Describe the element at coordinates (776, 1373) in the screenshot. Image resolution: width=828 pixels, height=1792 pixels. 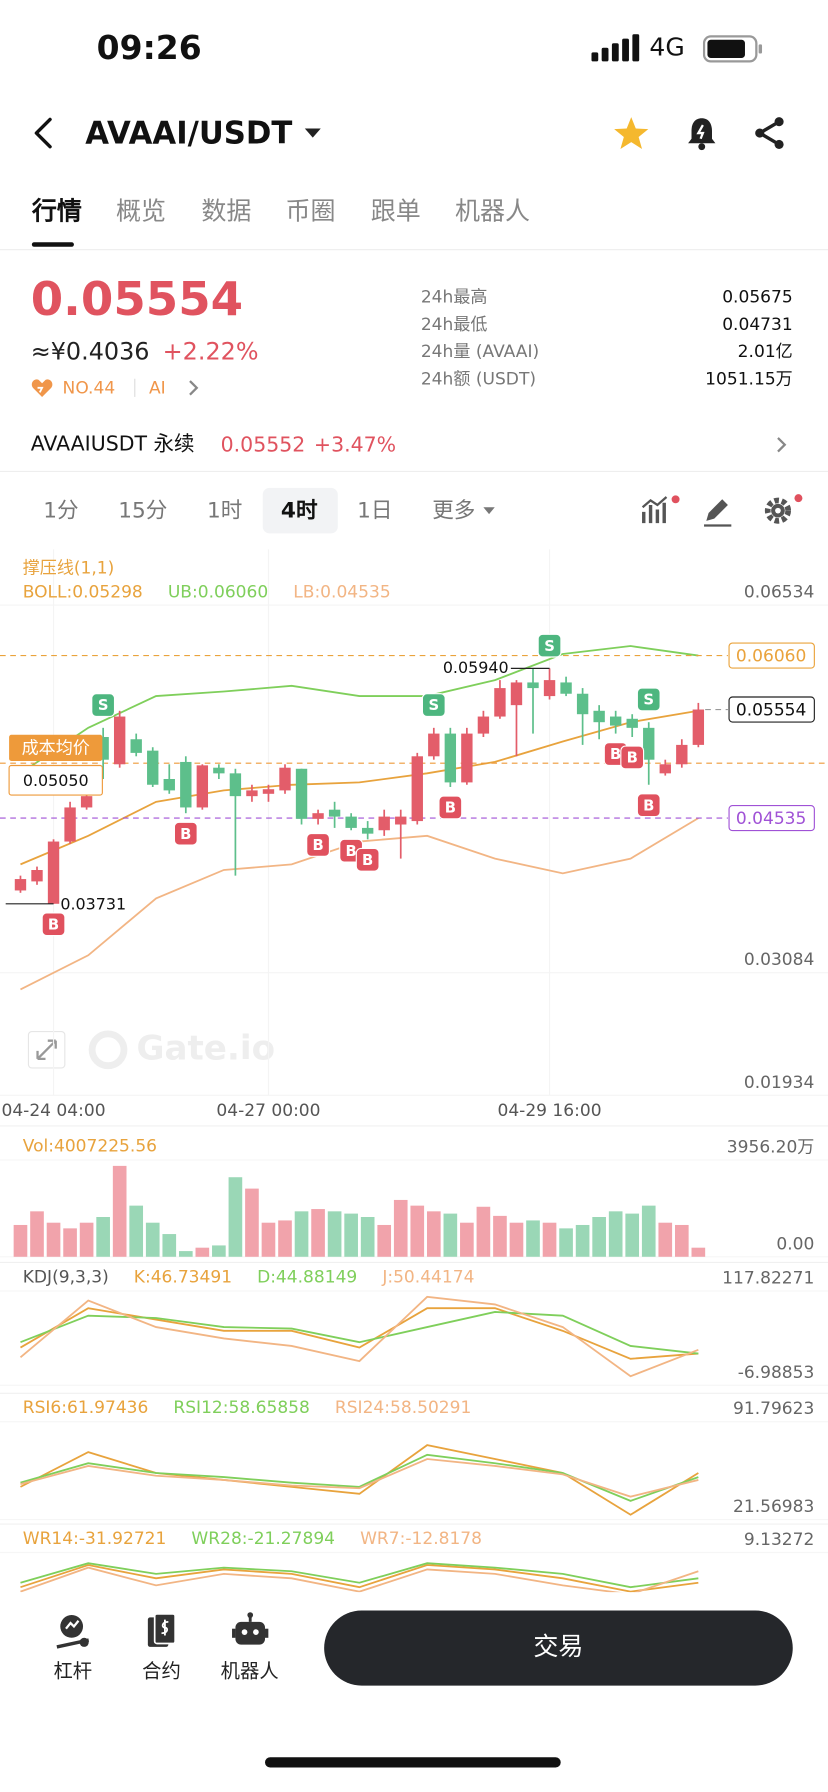
I see `y-tick-label: -6.98853` at that location.